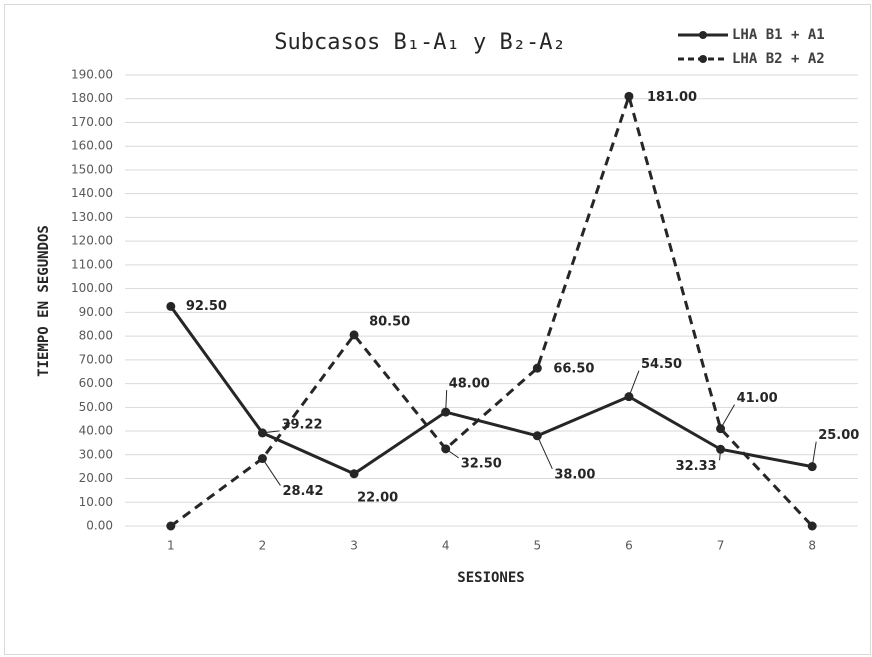  What do you see at coordinates (838, 435) in the screenshot?
I see `data-label: 25.00` at bounding box center [838, 435].